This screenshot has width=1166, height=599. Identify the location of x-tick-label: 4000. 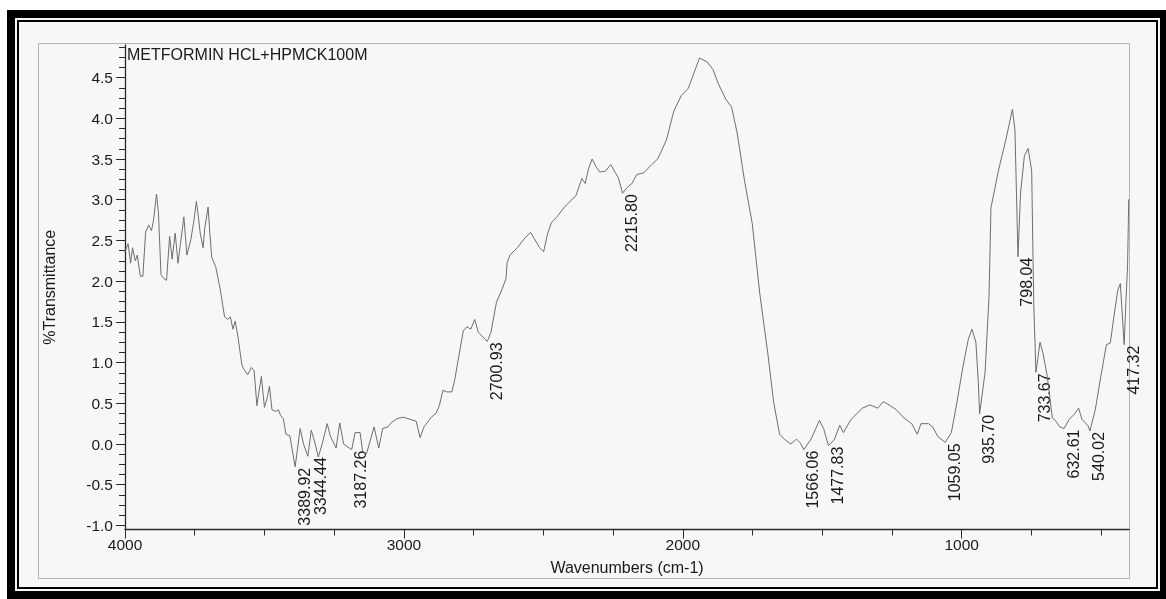
(125, 544).